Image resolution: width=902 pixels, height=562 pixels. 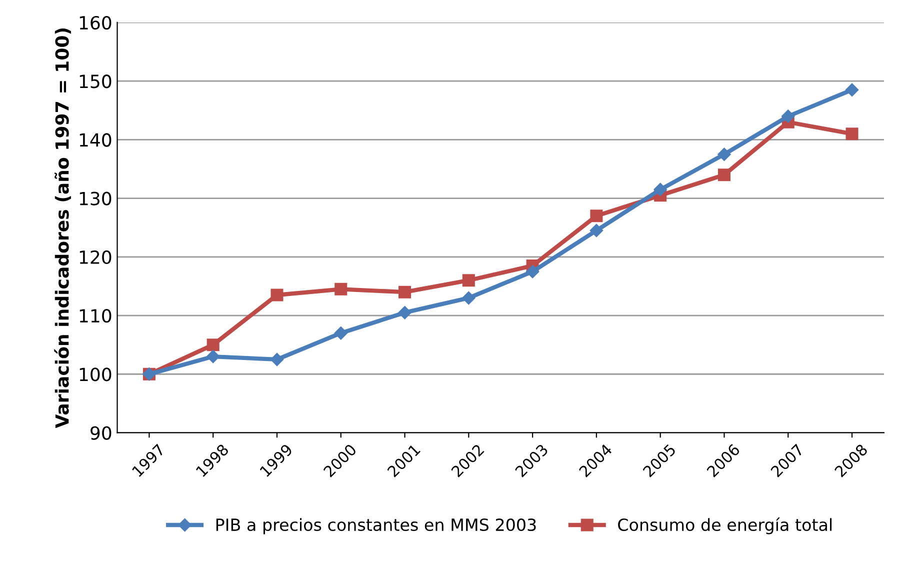 What do you see at coordinates (63, 228) in the screenshot?
I see `y-axis-title: Variación indicadores (año 1997 = 100)` at bounding box center [63, 228].